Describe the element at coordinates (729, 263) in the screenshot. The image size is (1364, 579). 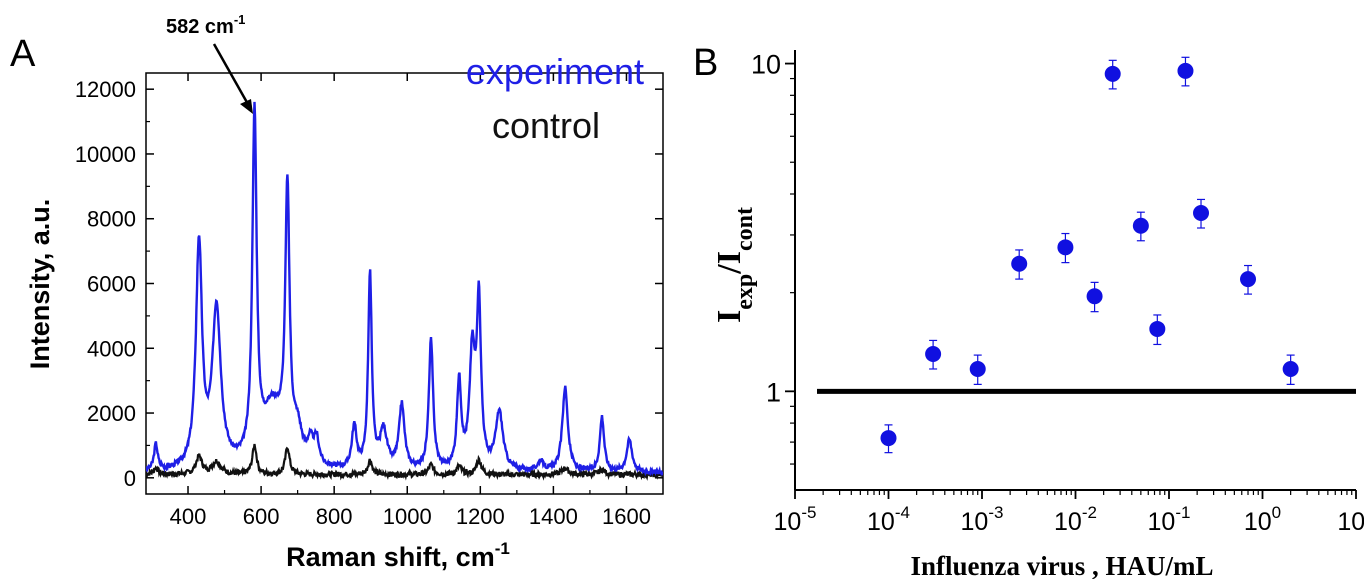
I see `panel-b-y-label-mid: /I` at that location.